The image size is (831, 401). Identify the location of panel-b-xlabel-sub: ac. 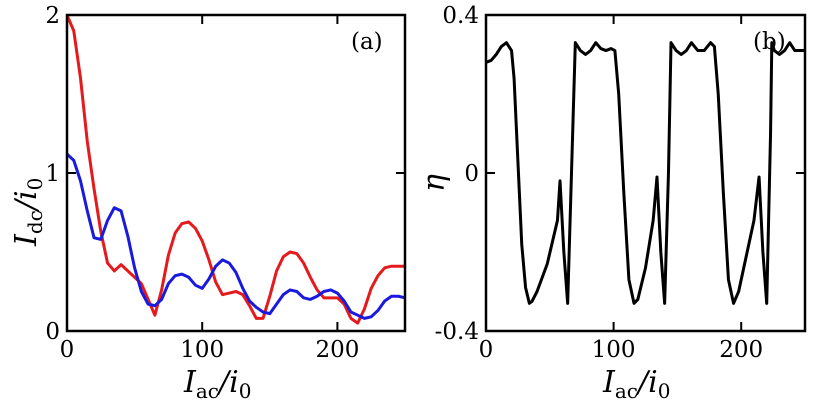
(626, 390).